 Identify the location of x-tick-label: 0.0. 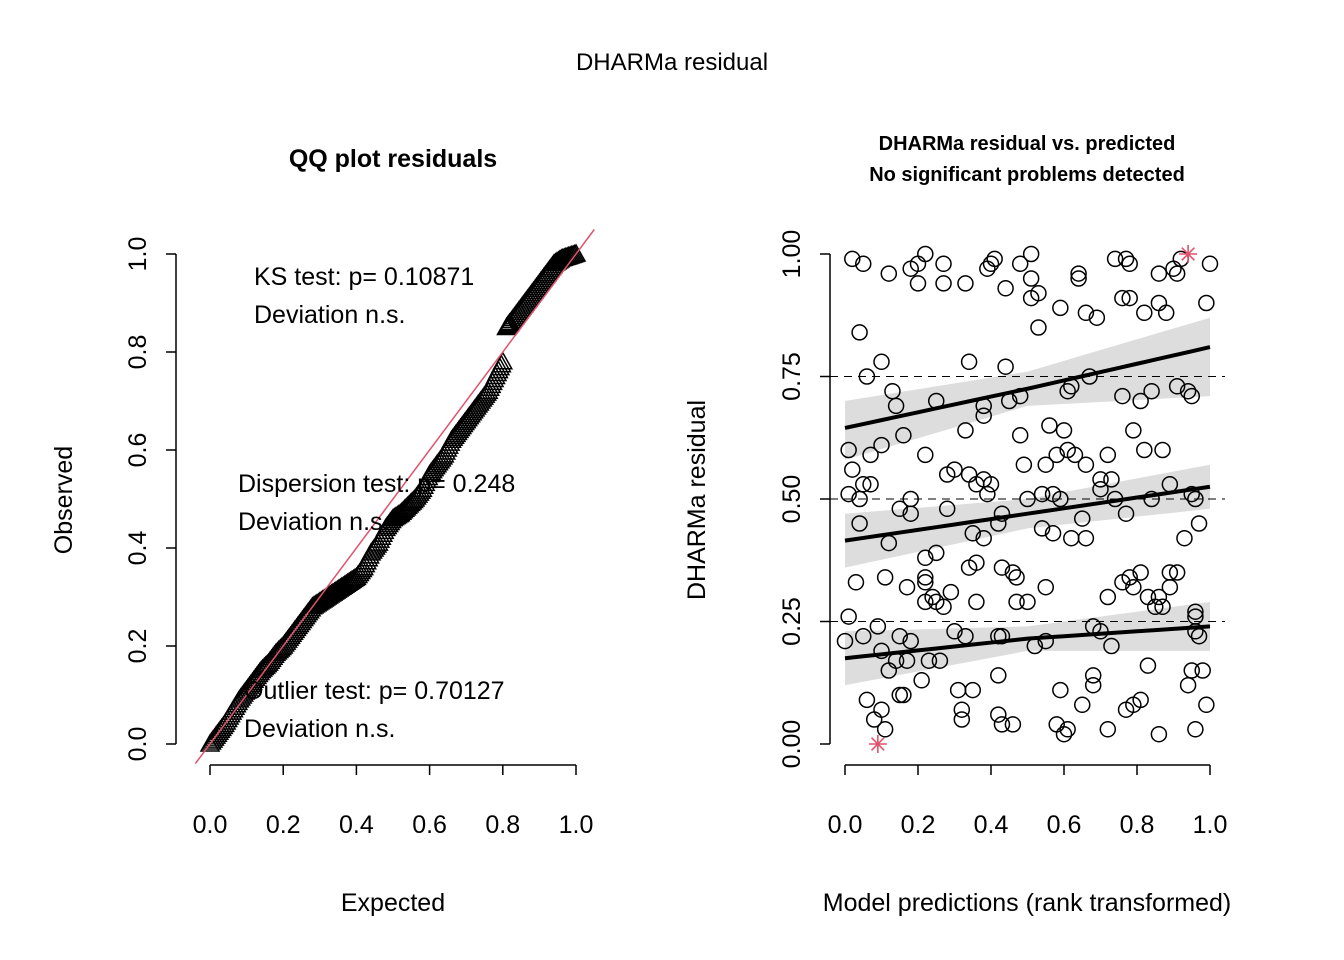
(210, 825).